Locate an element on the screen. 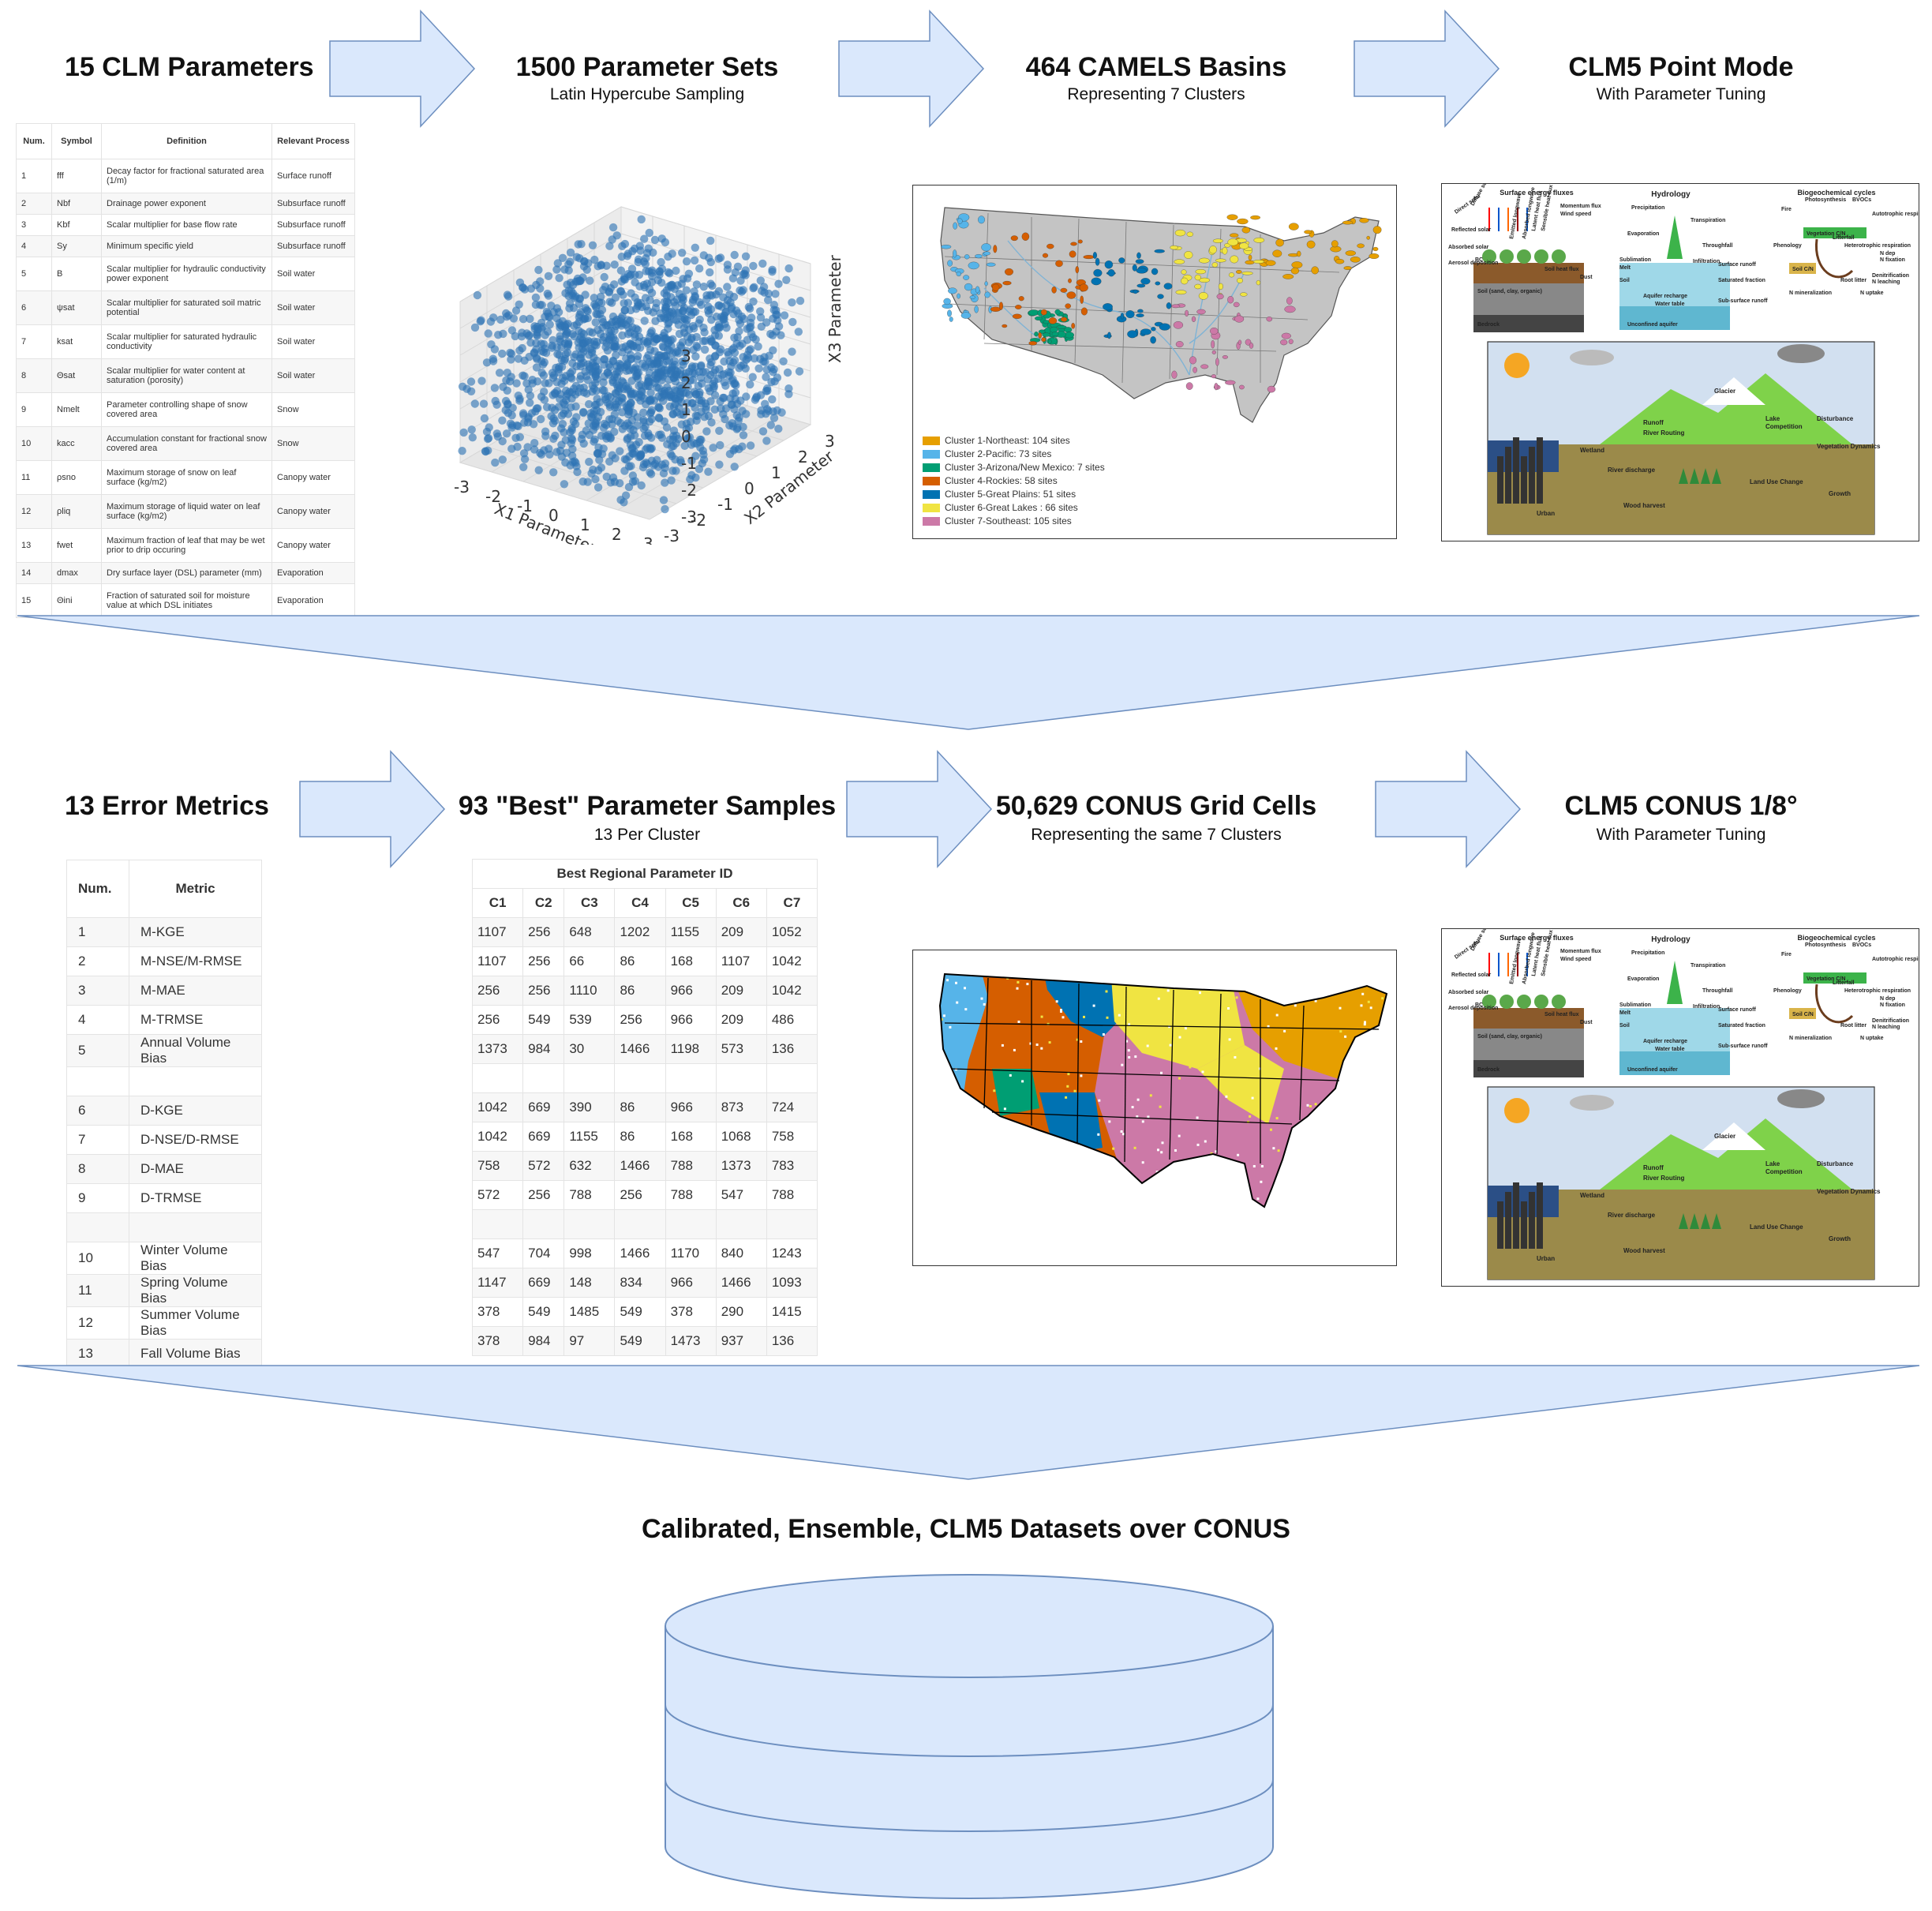 The width and height of the screenshot is (1932, 1911). table-row: 1373 984 30 1466 1198 573 136 is located at coordinates (644, 1049).